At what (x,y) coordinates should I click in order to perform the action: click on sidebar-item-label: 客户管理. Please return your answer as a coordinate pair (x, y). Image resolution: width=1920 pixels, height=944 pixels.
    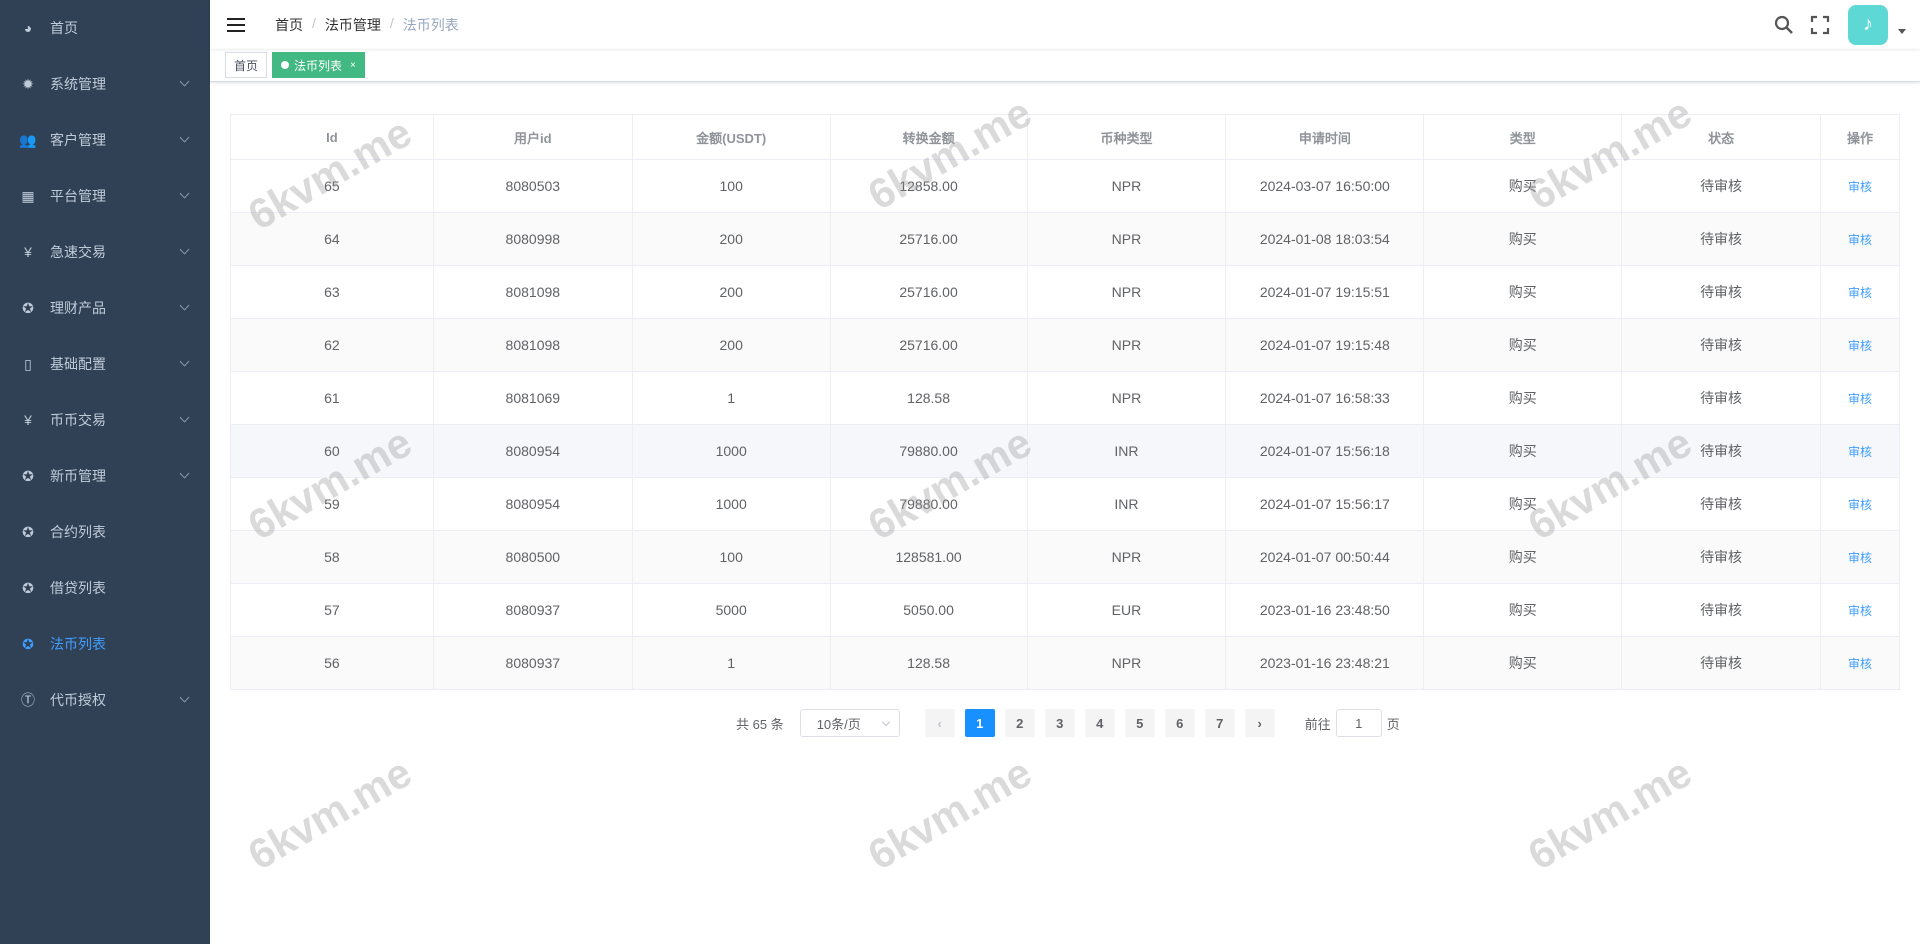
    Looking at the image, I should click on (78, 140).